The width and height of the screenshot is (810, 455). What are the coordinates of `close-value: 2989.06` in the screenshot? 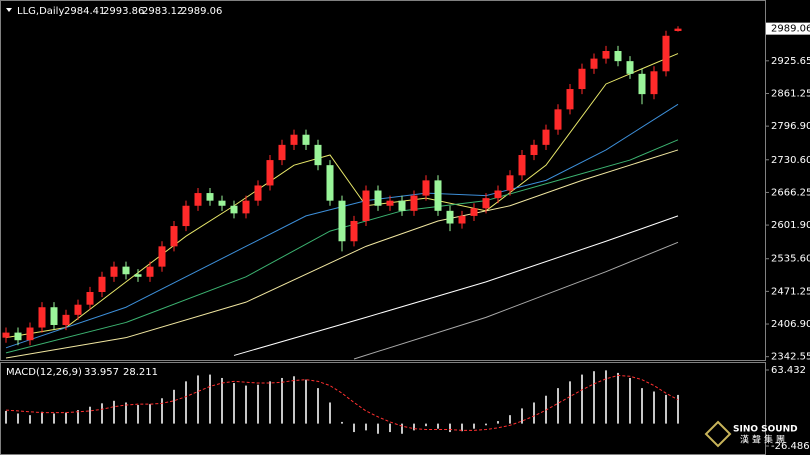 It's located at (201, 11).